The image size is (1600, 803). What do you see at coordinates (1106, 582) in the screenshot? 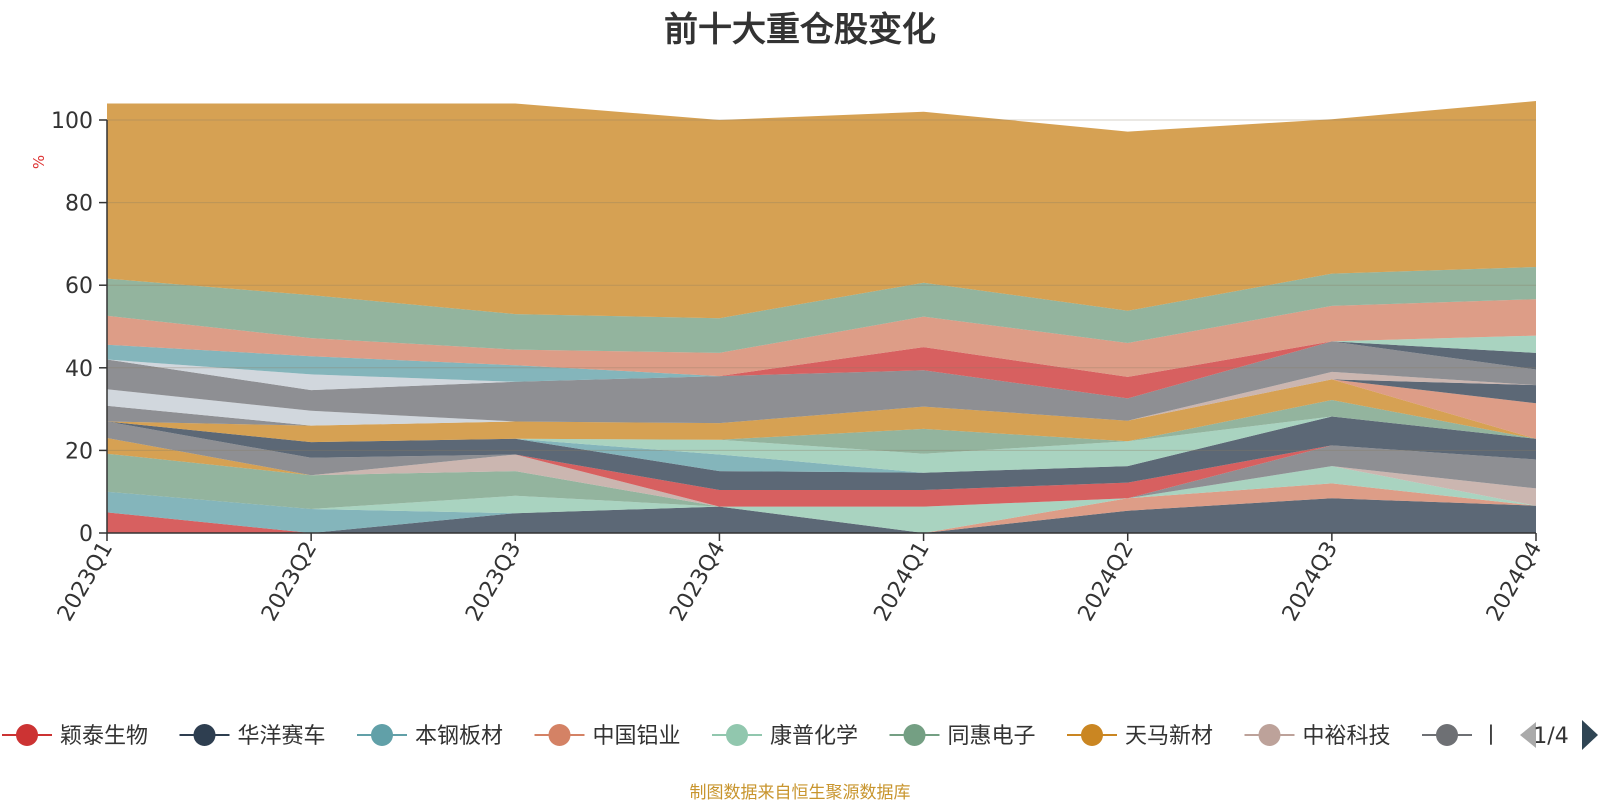
I see `x-tick-label: 2024Q2` at bounding box center [1106, 582].